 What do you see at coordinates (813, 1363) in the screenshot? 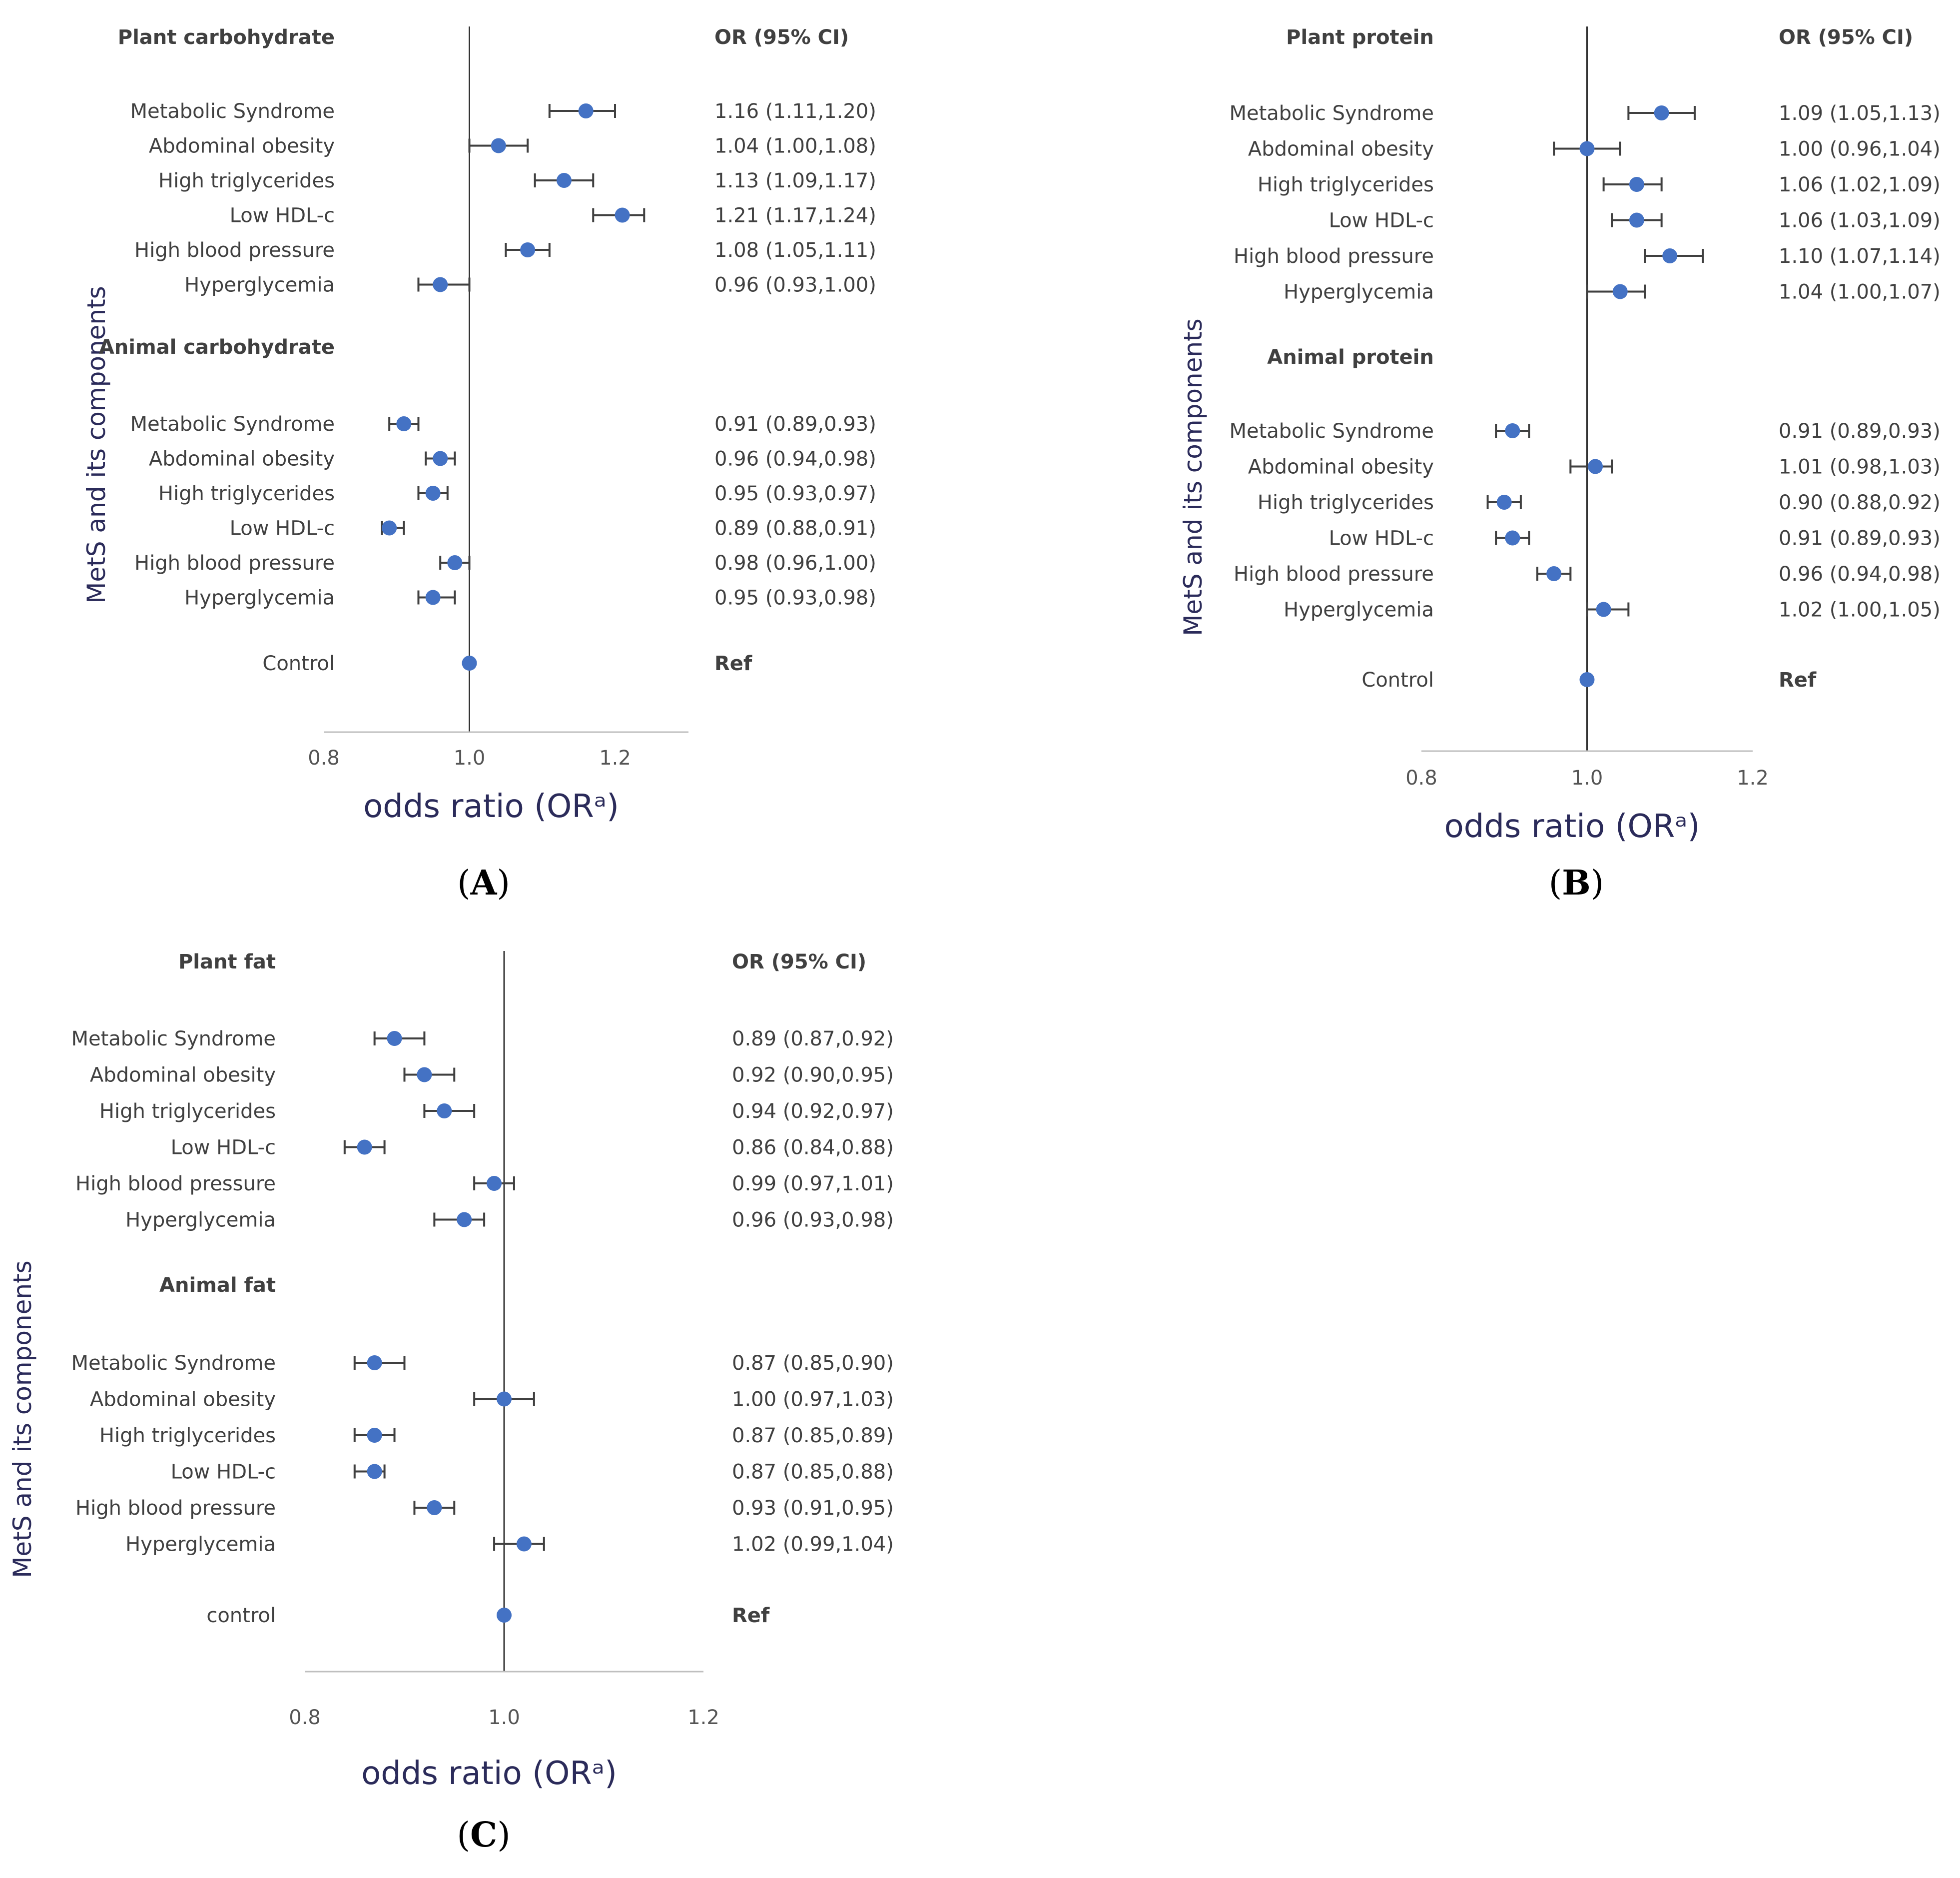
I see `or-ci-text: 0.87 (0.85,0.90)` at bounding box center [813, 1363].